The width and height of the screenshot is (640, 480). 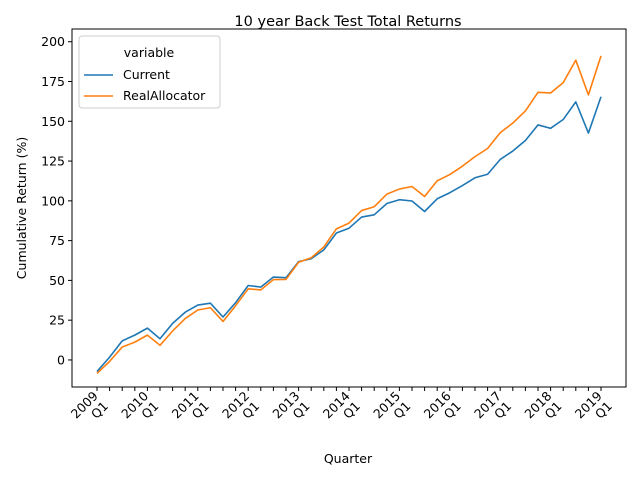 I want to click on x-tick-label-text: 2010Q1, so click(x=139, y=409).